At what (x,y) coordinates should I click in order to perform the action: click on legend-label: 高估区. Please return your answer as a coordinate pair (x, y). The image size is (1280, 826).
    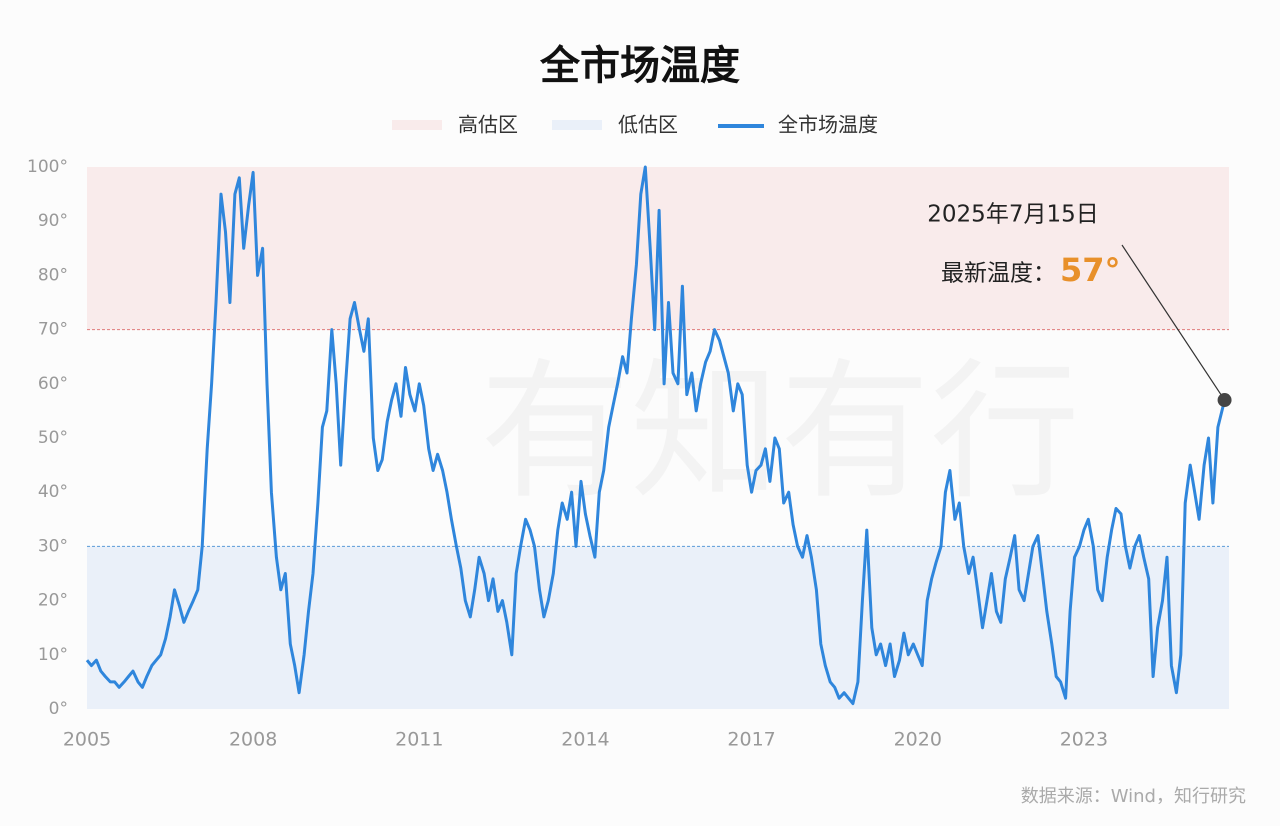
    Looking at the image, I should click on (488, 125).